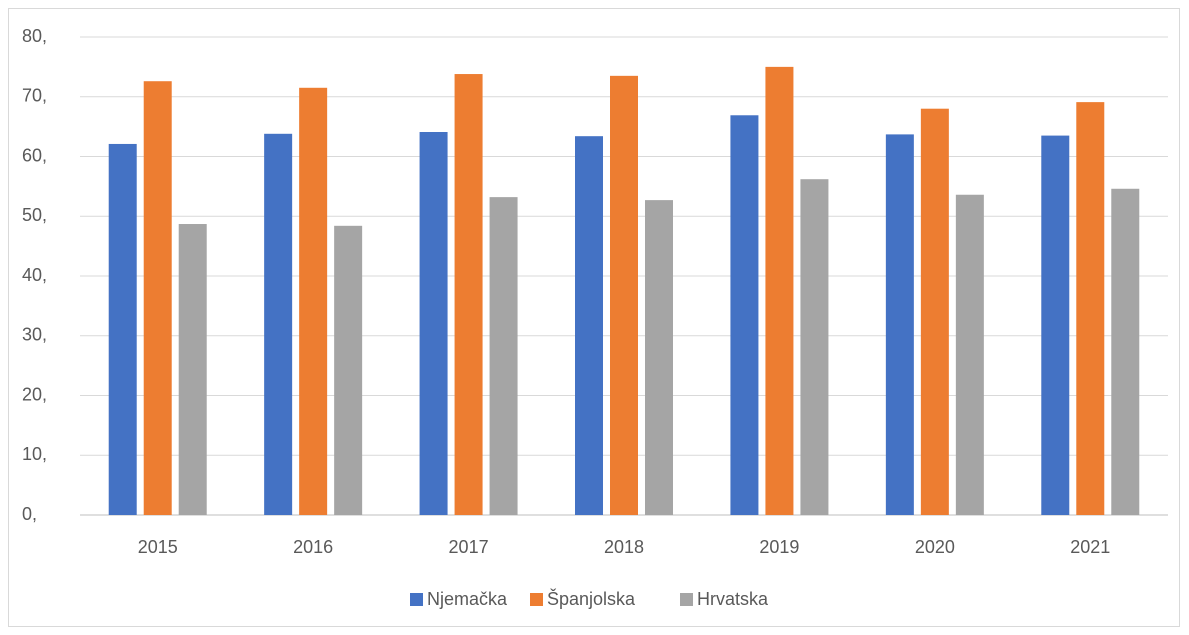 This screenshot has height=635, width=1189. What do you see at coordinates (935, 547) in the screenshot?
I see `x-tick-label: 2020` at bounding box center [935, 547].